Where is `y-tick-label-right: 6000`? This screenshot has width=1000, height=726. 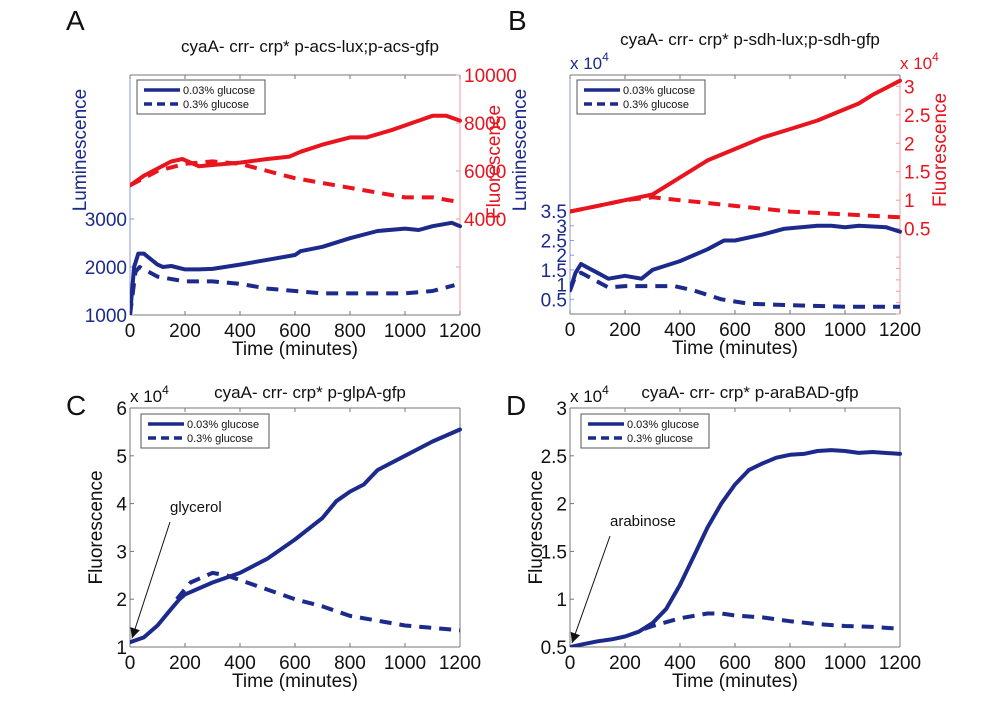 y-tick-label-right: 6000 is located at coordinates (485, 172).